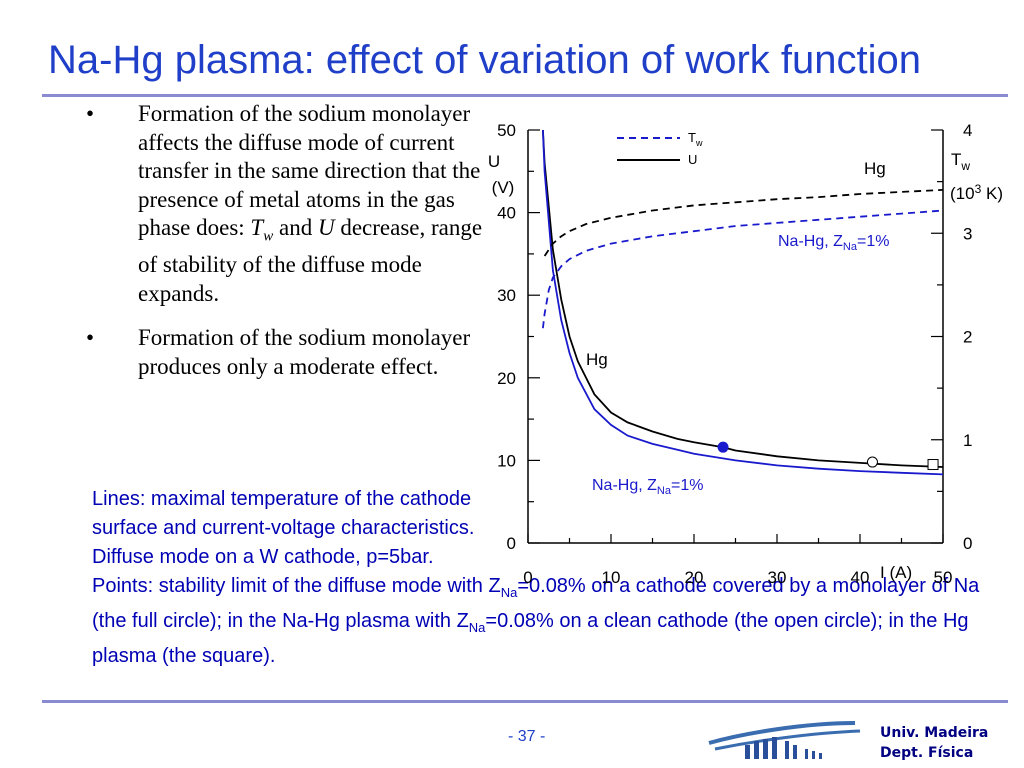  Describe the element at coordinates (326, 227) in the screenshot. I see `u-symbol: U` at that location.